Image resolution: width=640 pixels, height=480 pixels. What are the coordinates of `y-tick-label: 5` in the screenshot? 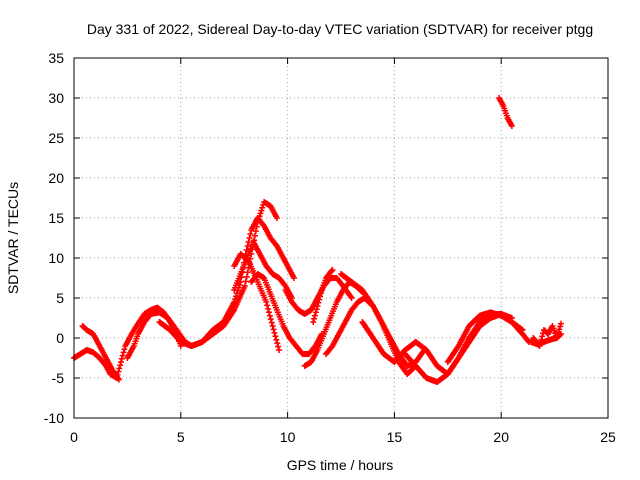 It's located at (60, 298).